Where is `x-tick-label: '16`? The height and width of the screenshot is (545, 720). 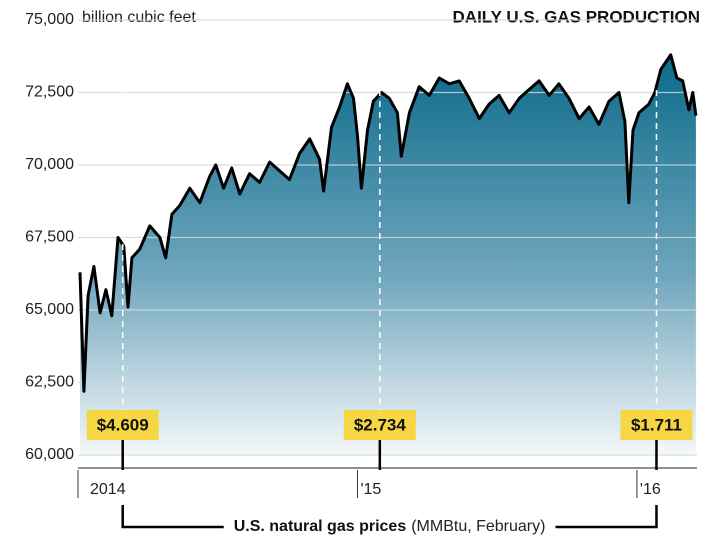
x-tick-label: '16 is located at coordinates (650, 489).